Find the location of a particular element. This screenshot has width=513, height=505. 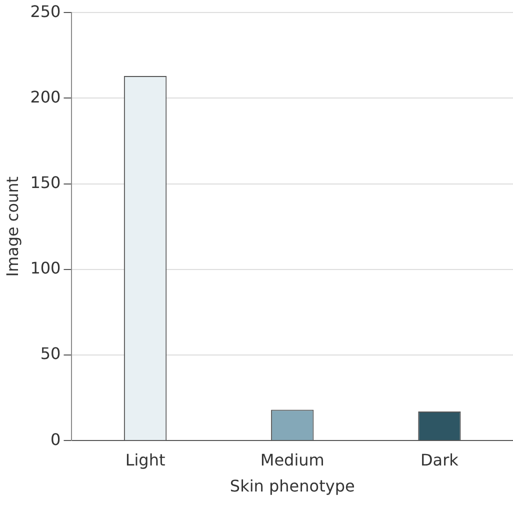

x-tick-label: Light is located at coordinates (145, 460).